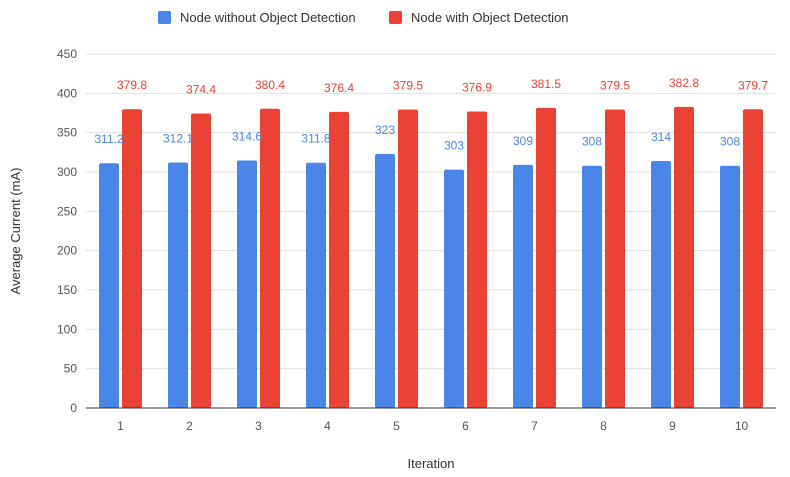 The height and width of the screenshot is (477, 790). I want to click on y-tick-label: 350, so click(67, 133).